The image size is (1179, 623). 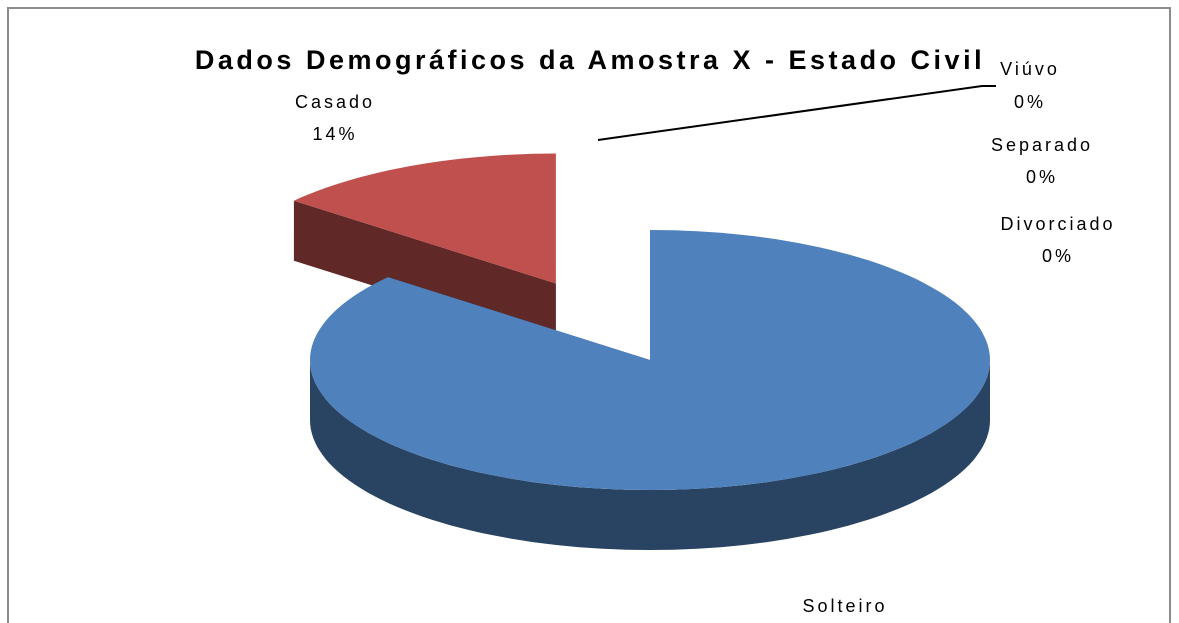 I want to click on category-label: Divorciado, so click(x=1057, y=224).